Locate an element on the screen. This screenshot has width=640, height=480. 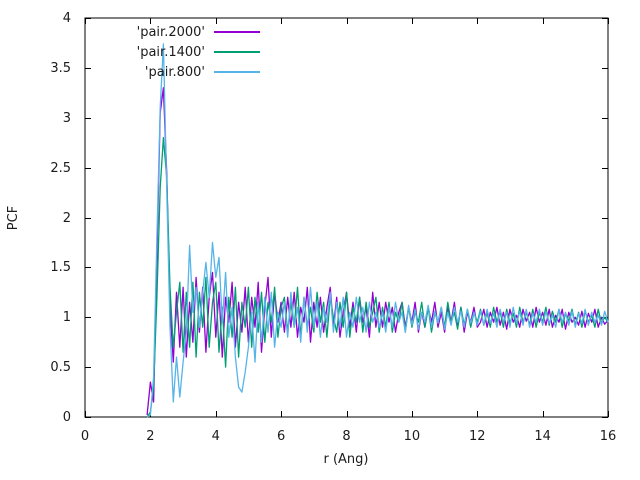
y-tick-label: 0 is located at coordinates (66, 417).